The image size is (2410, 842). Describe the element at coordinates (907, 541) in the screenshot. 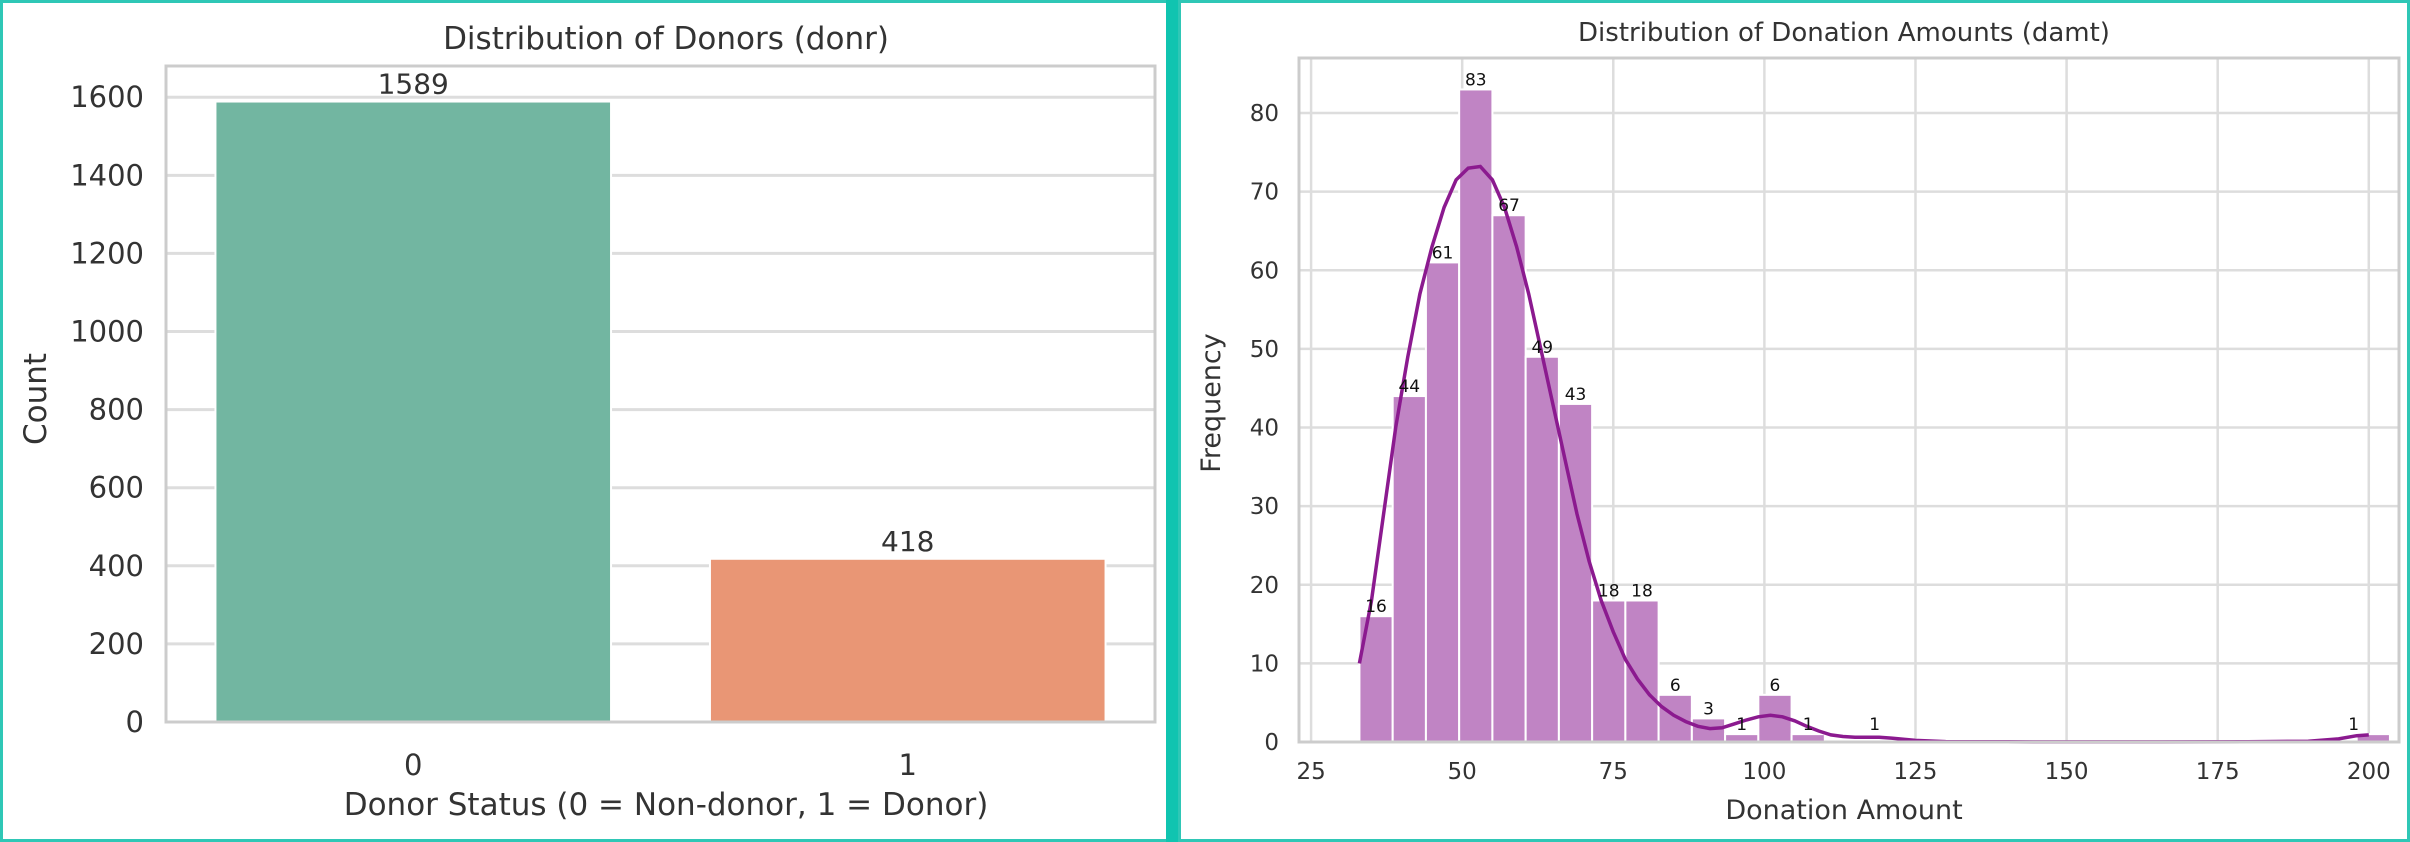

I see `bar-value-label: 418` at that location.